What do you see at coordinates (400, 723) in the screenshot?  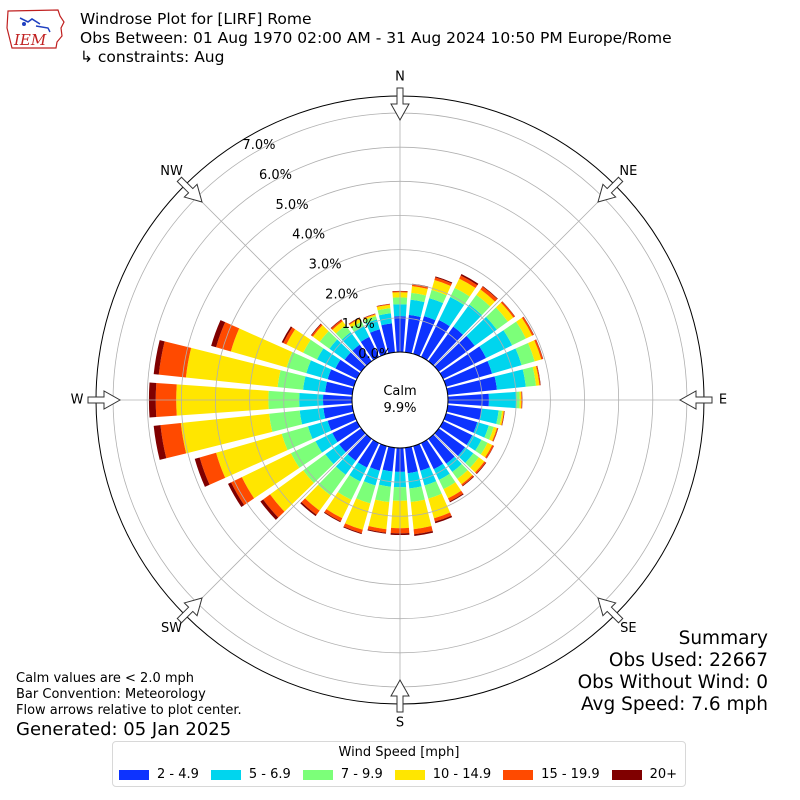 I see `compass-label: S` at bounding box center [400, 723].